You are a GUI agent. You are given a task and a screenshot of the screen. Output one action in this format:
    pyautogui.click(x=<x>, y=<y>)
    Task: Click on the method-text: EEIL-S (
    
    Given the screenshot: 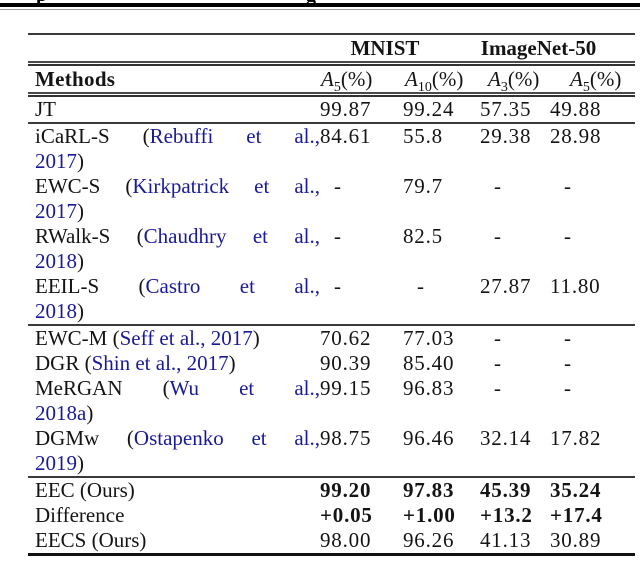 What is the action you would take?
    pyautogui.click(x=90, y=286)
    